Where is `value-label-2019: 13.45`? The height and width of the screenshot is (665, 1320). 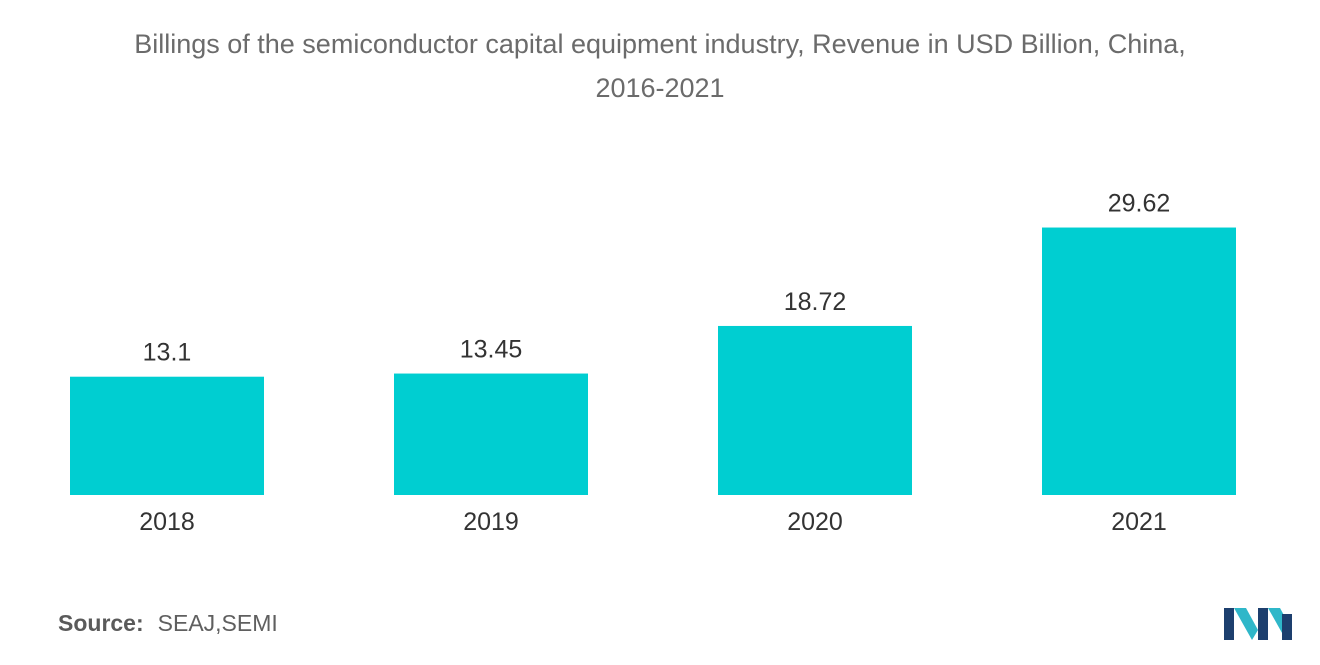 value-label-2019: 13.45 is located at coordinates (491, 350).